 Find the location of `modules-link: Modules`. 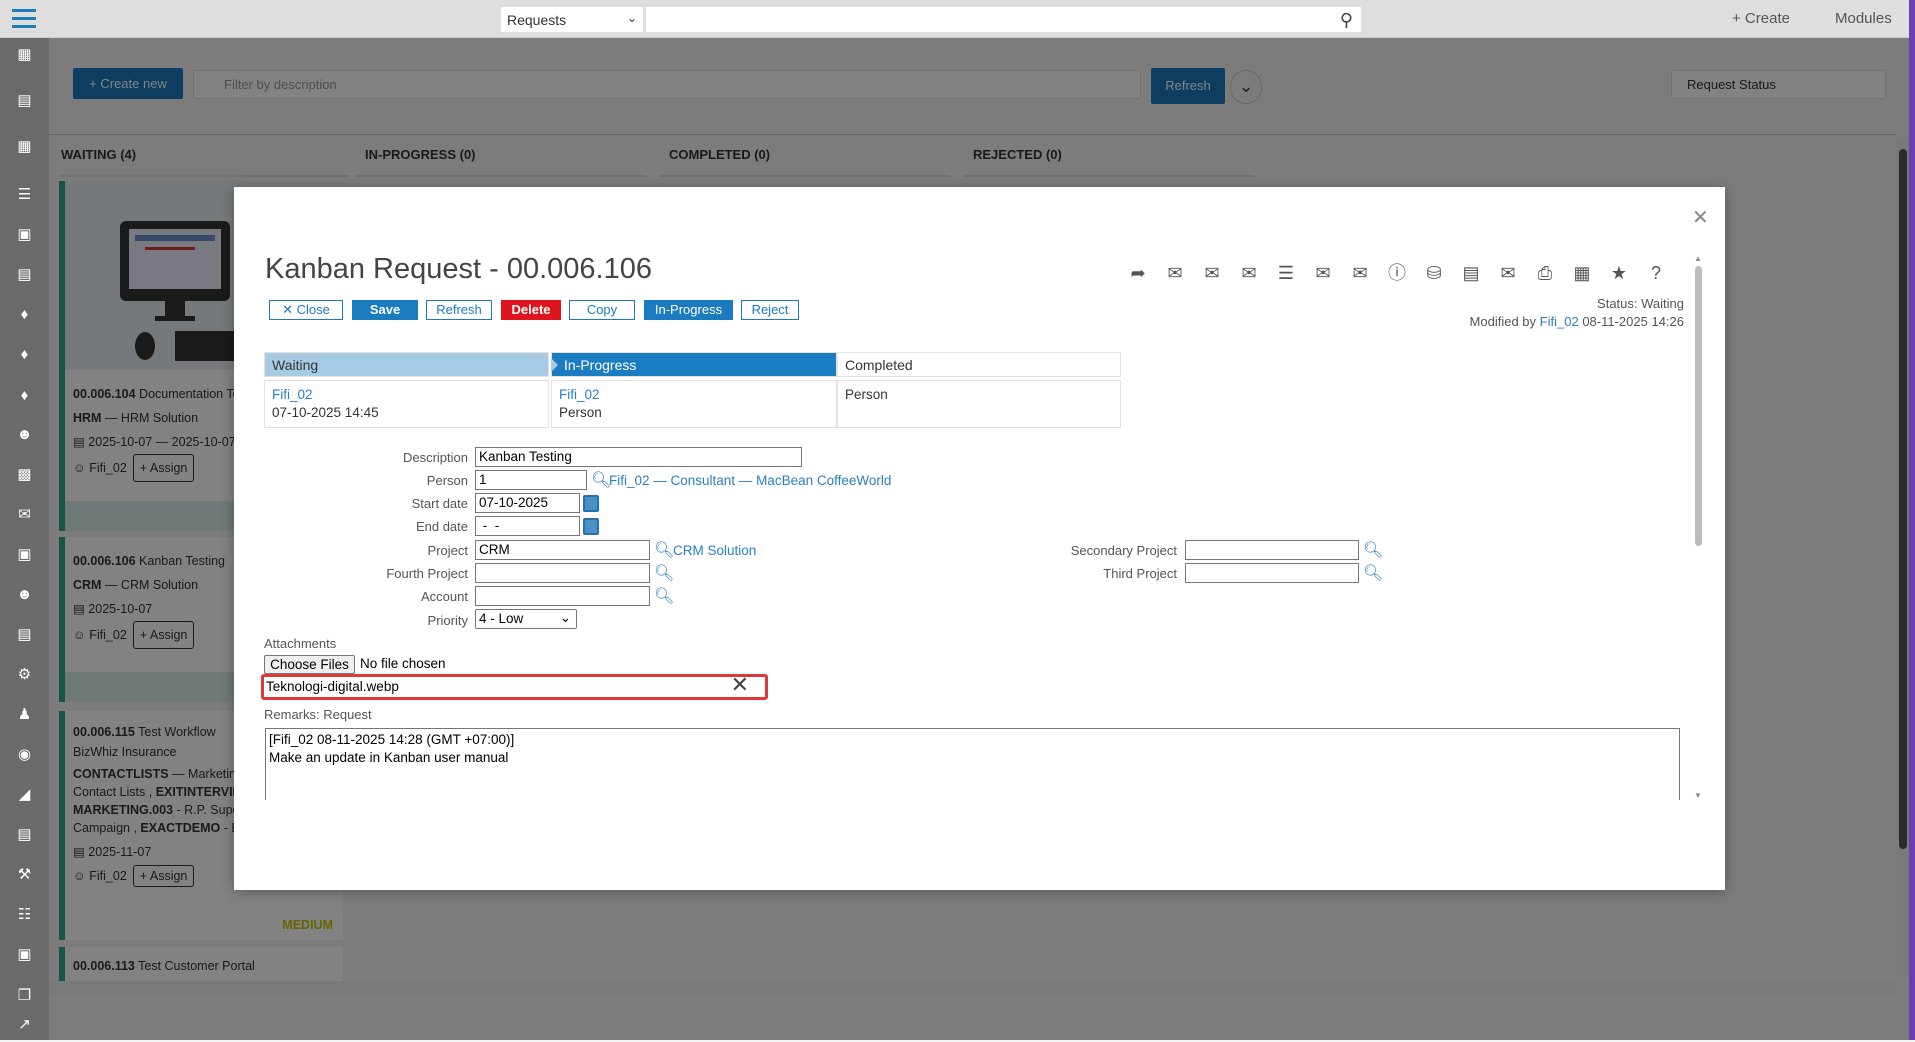

modules-link: Modules is located at coordinates (1863, 18).